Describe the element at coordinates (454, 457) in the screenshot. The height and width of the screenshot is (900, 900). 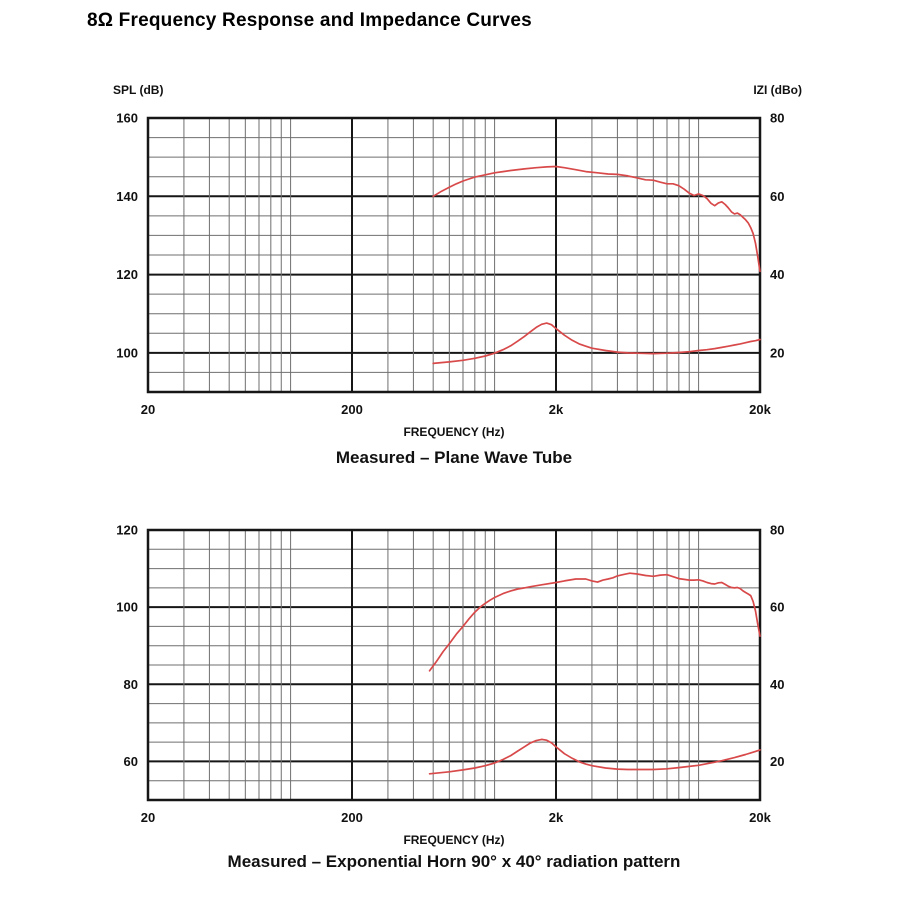
I see `chart-caption-top: Measured – Plane Wave Tube` at that location.